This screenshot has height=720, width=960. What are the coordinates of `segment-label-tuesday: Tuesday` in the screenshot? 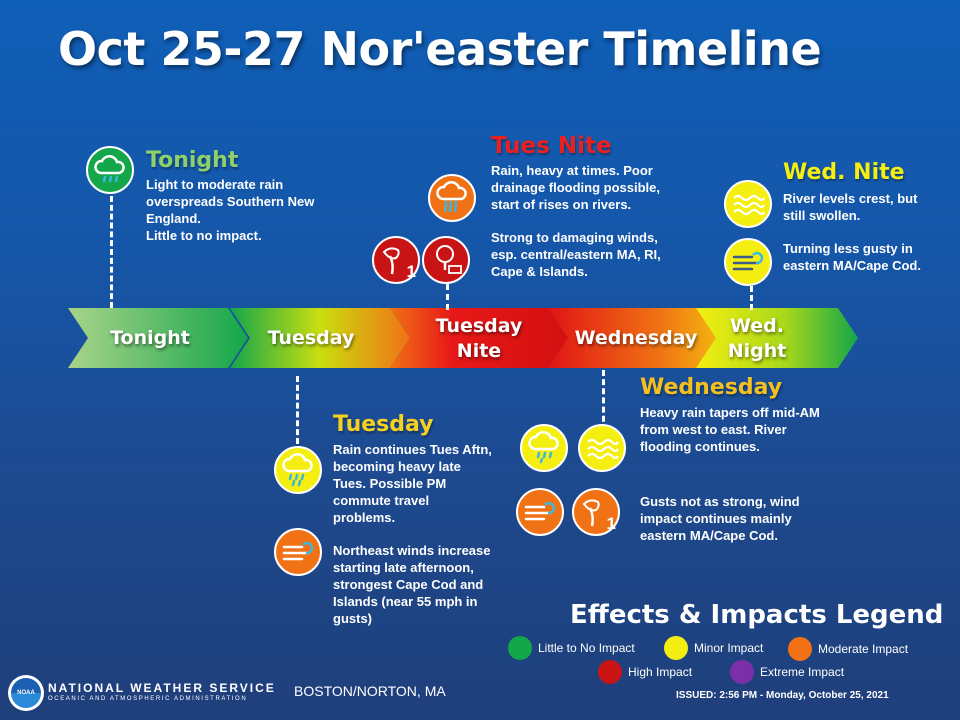 It's located at (311, 338).